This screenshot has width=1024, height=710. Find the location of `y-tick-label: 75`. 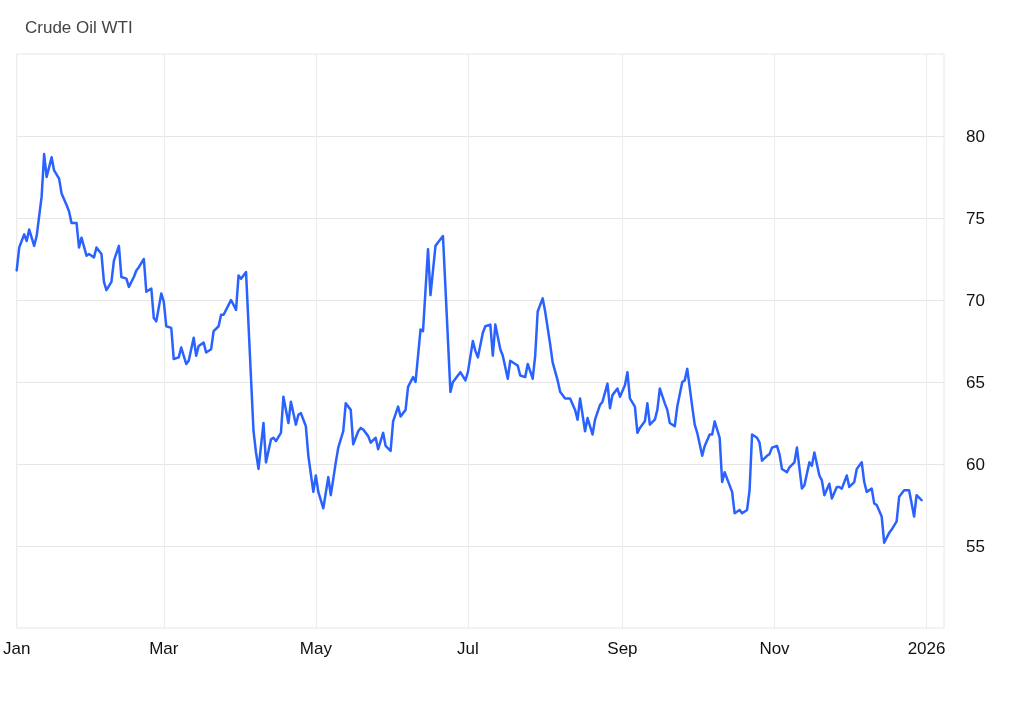

y-tick-label: 75 is located at coordinates (975, 218).